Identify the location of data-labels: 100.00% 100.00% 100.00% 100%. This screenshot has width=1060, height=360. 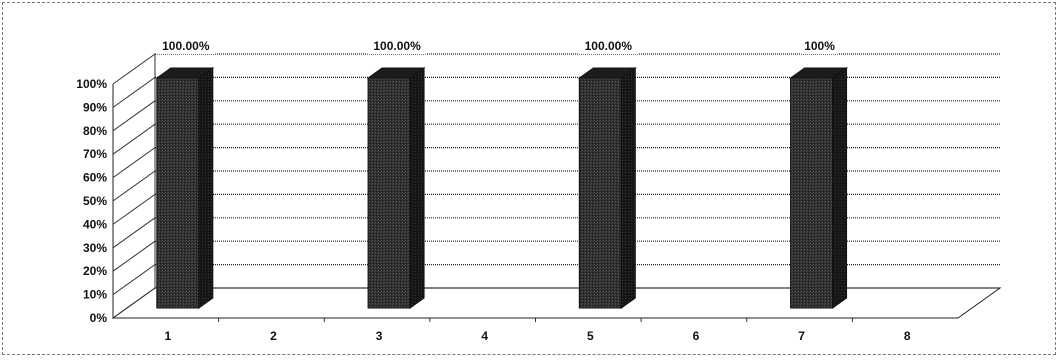
(497, 46).